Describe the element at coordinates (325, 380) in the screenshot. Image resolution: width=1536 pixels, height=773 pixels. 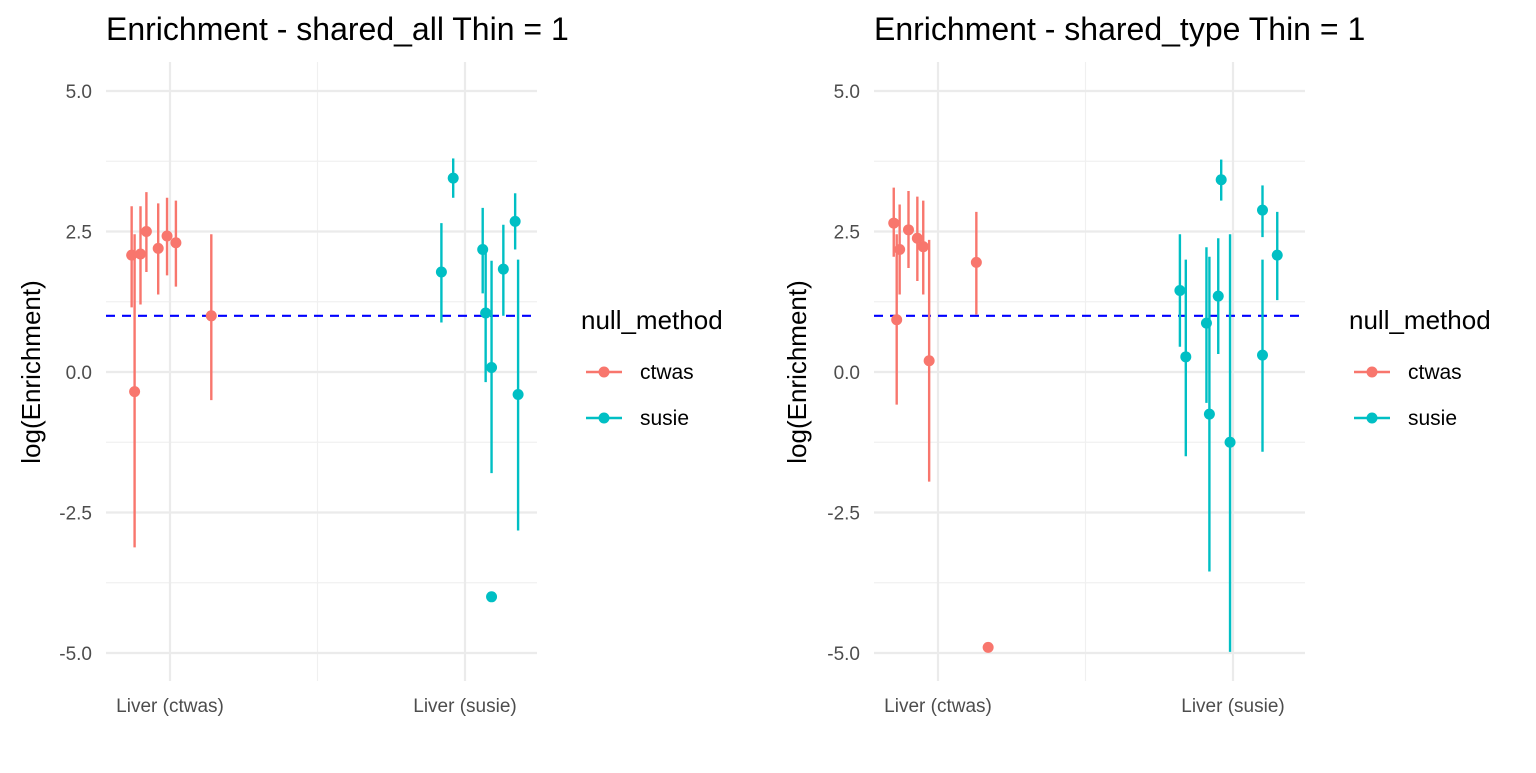
I see `data-marks` at that location.